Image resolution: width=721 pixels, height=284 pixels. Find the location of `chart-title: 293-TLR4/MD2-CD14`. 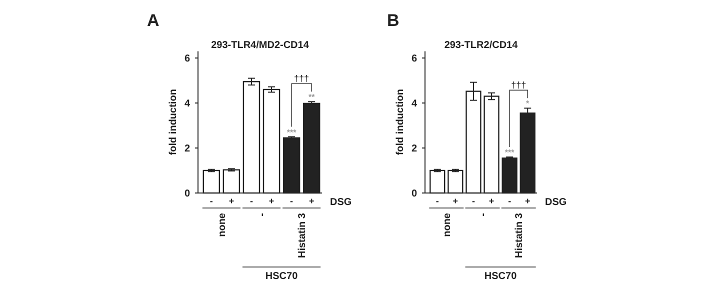

chart-title: 293-TLR4/MD2-CD14 is located at coordinates (260, 45).